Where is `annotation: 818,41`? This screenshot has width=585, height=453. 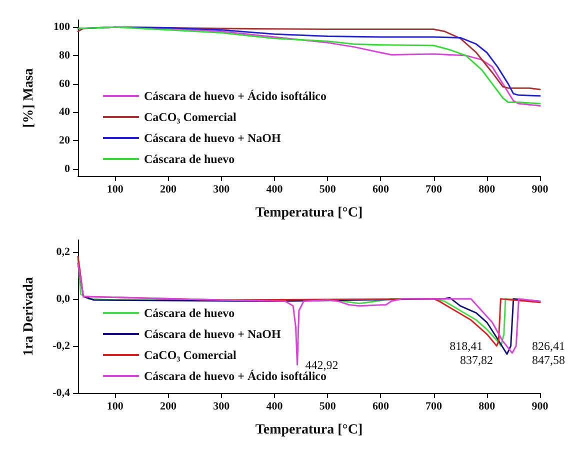
annotation: 818,41 is located at coordinates (466, 345).